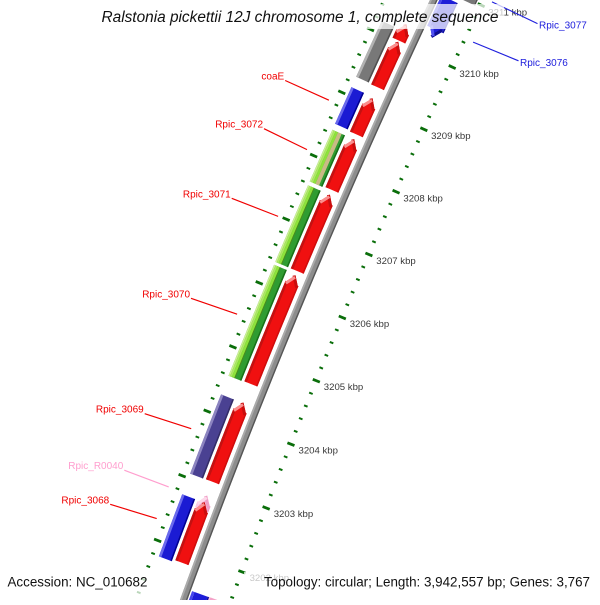  Describe the element at coordinates (293, 514) in the screenshot. I see `svg-text: 3203 kbp` at that location.